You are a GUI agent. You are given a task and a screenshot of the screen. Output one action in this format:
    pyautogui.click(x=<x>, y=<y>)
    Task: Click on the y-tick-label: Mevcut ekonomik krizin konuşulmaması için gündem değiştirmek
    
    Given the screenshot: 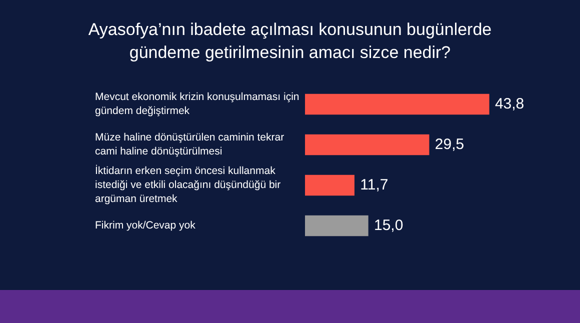 What is the action you would take?
    pyautogui.click(x=197, y=104)
    